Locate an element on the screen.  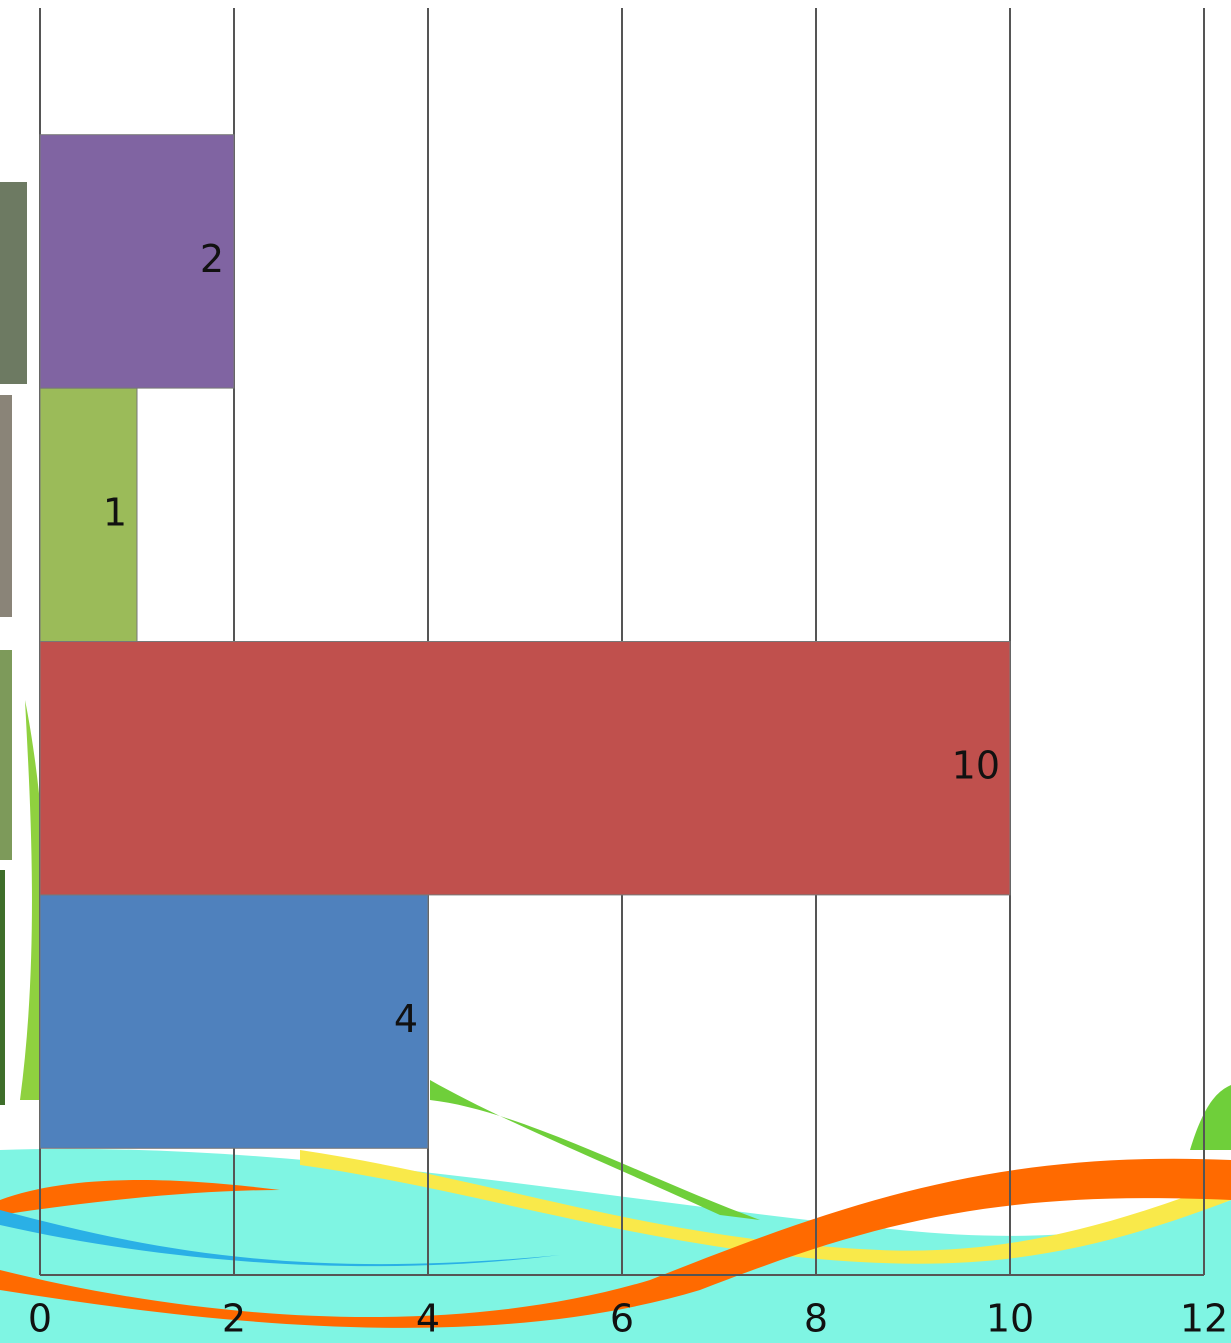
data-label: 2 is located at coordinates (212, 259).